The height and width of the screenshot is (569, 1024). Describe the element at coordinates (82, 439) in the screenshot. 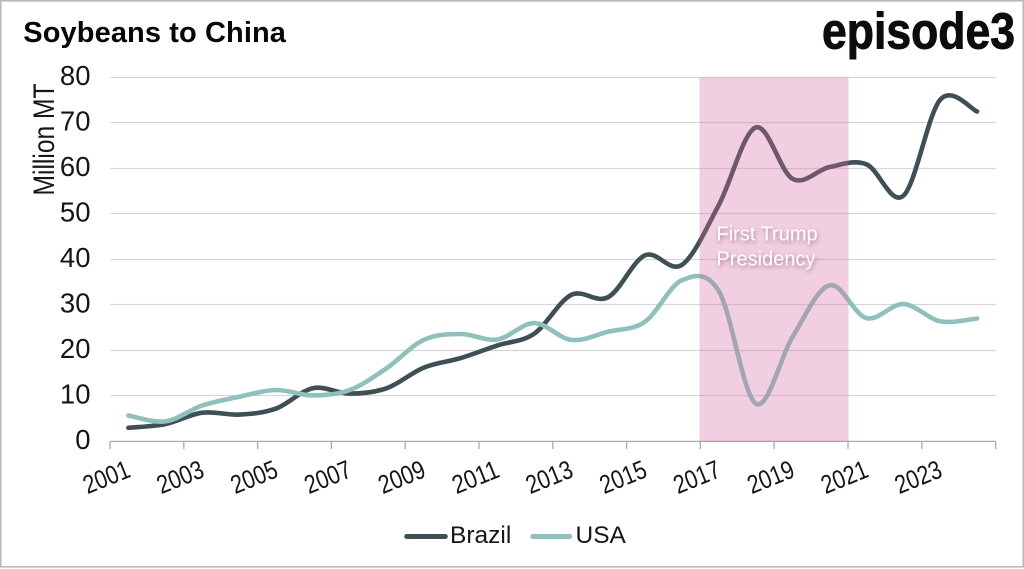

I see `svg-text: 0` at that location.